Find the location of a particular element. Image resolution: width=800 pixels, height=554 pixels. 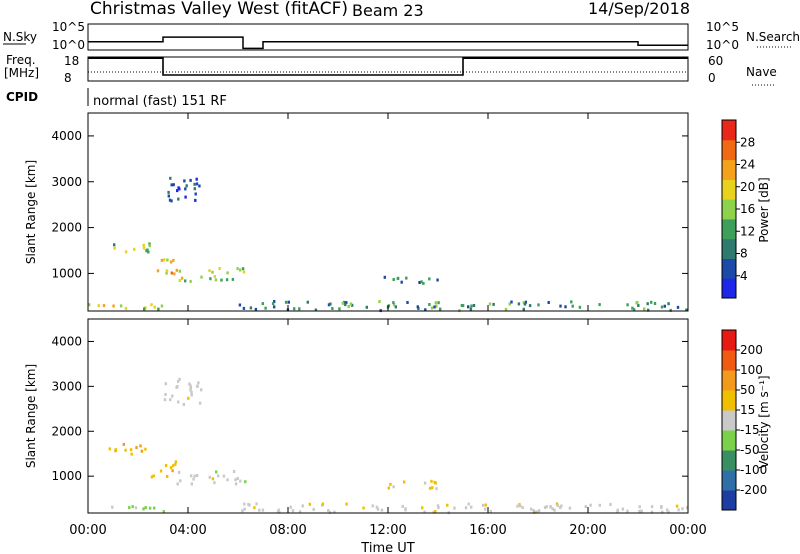

nave-label: Nave is located at coordinates (761, 72).